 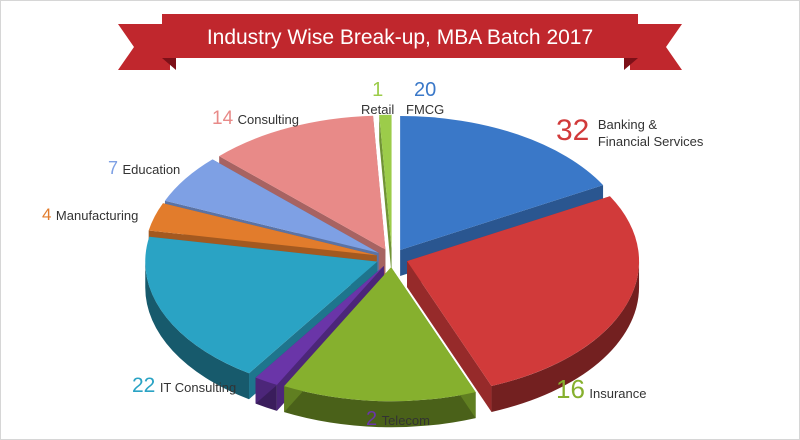 I want to click on slice-value-telecom: 2, so click(x=372, y=419).